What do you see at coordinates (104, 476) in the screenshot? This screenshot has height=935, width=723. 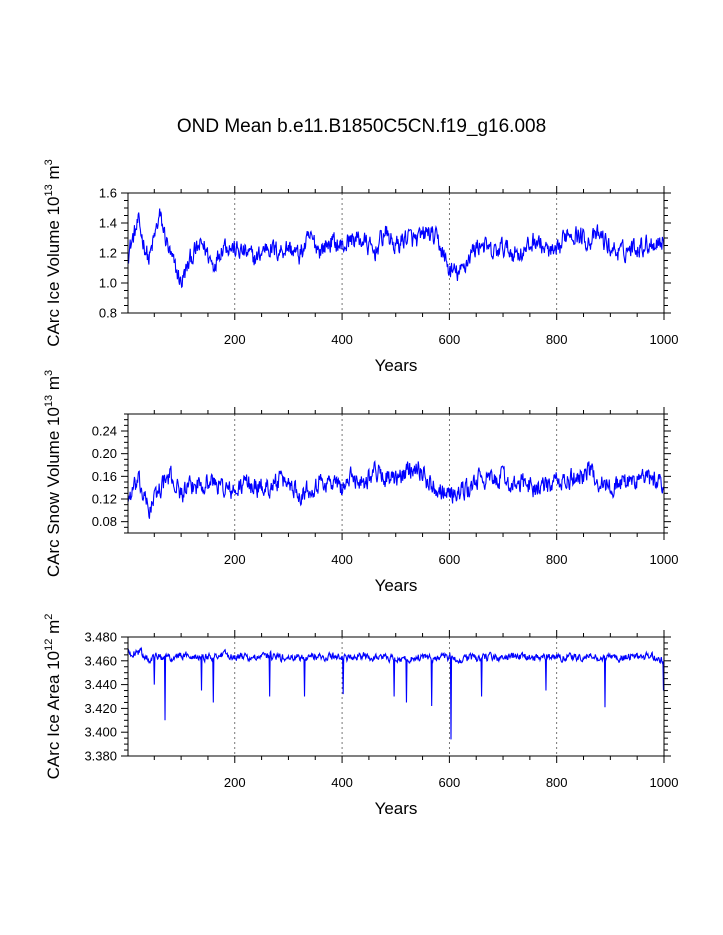 I see `y-tick-label: 0.16` at bounding box center [104, 476].